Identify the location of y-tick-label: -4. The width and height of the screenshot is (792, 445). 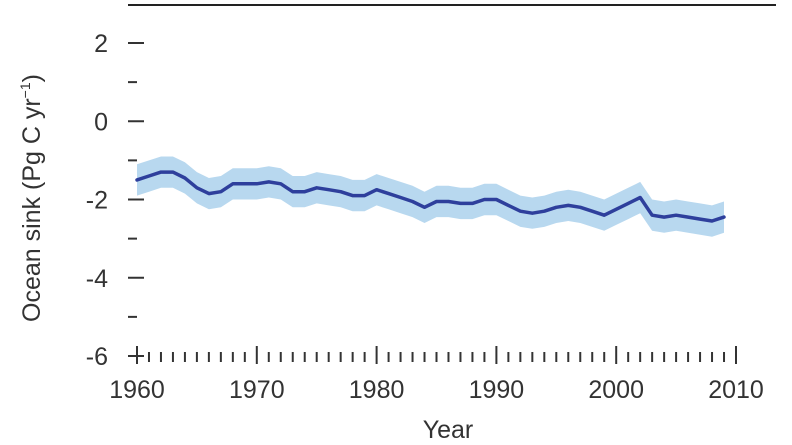
(97, 279).